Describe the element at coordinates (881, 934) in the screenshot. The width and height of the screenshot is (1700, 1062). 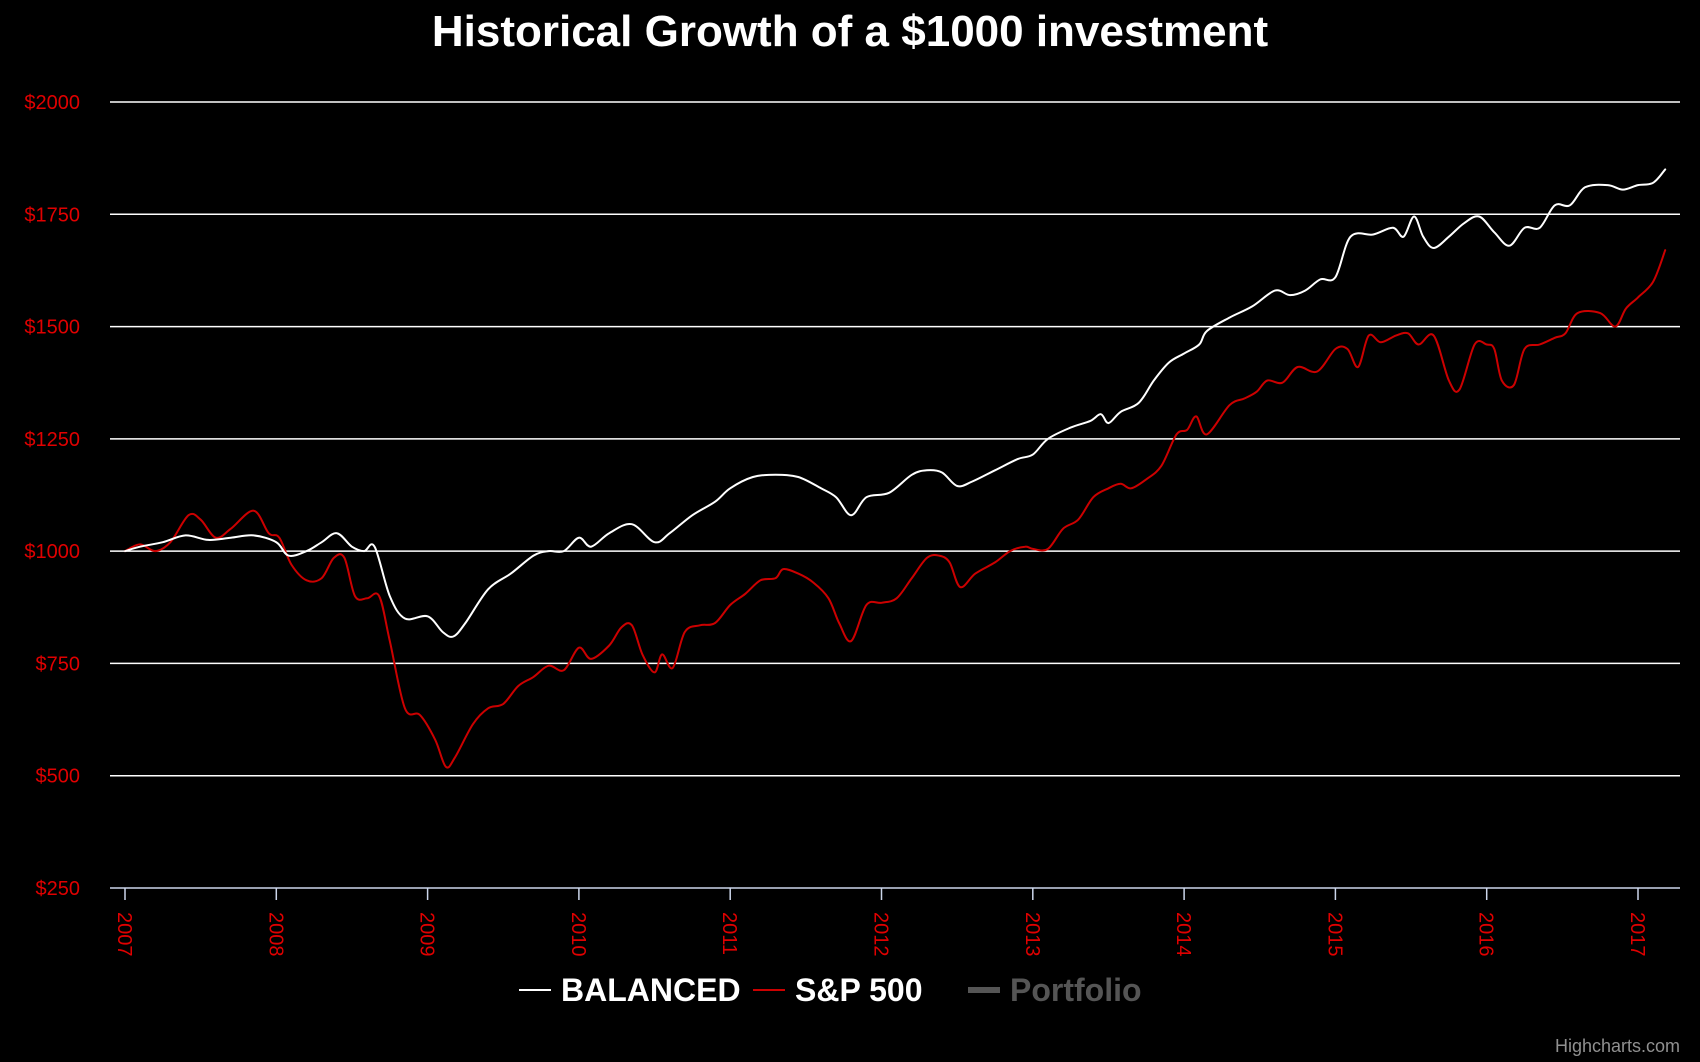
I see `x-tick-label-2012: 2012` at that location.